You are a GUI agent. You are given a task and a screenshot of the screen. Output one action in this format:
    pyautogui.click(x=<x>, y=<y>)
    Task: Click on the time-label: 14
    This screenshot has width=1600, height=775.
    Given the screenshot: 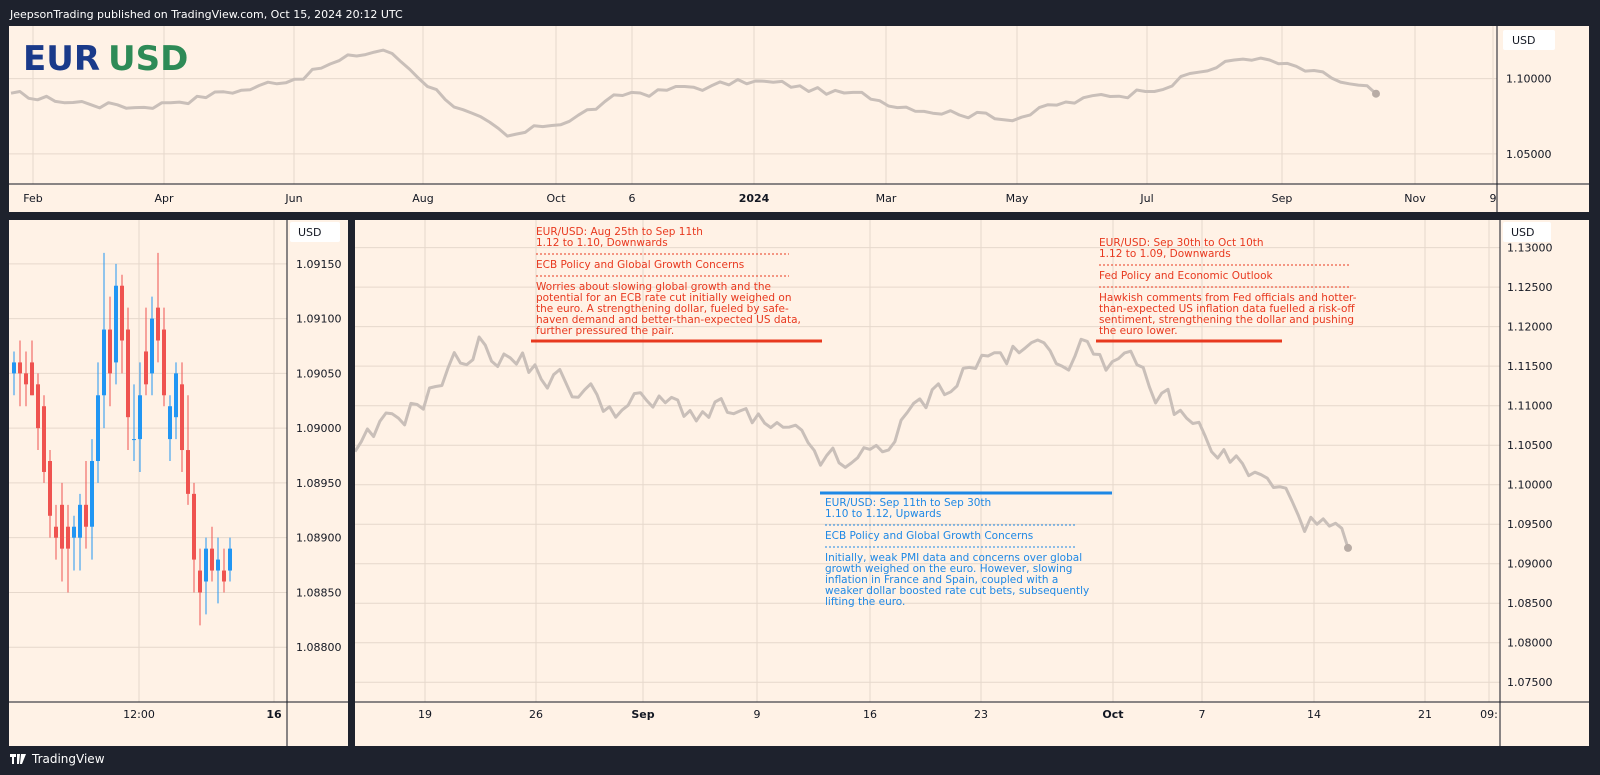 What is the action you would take?
    pyautogui.click(x=1314, y=714)
    